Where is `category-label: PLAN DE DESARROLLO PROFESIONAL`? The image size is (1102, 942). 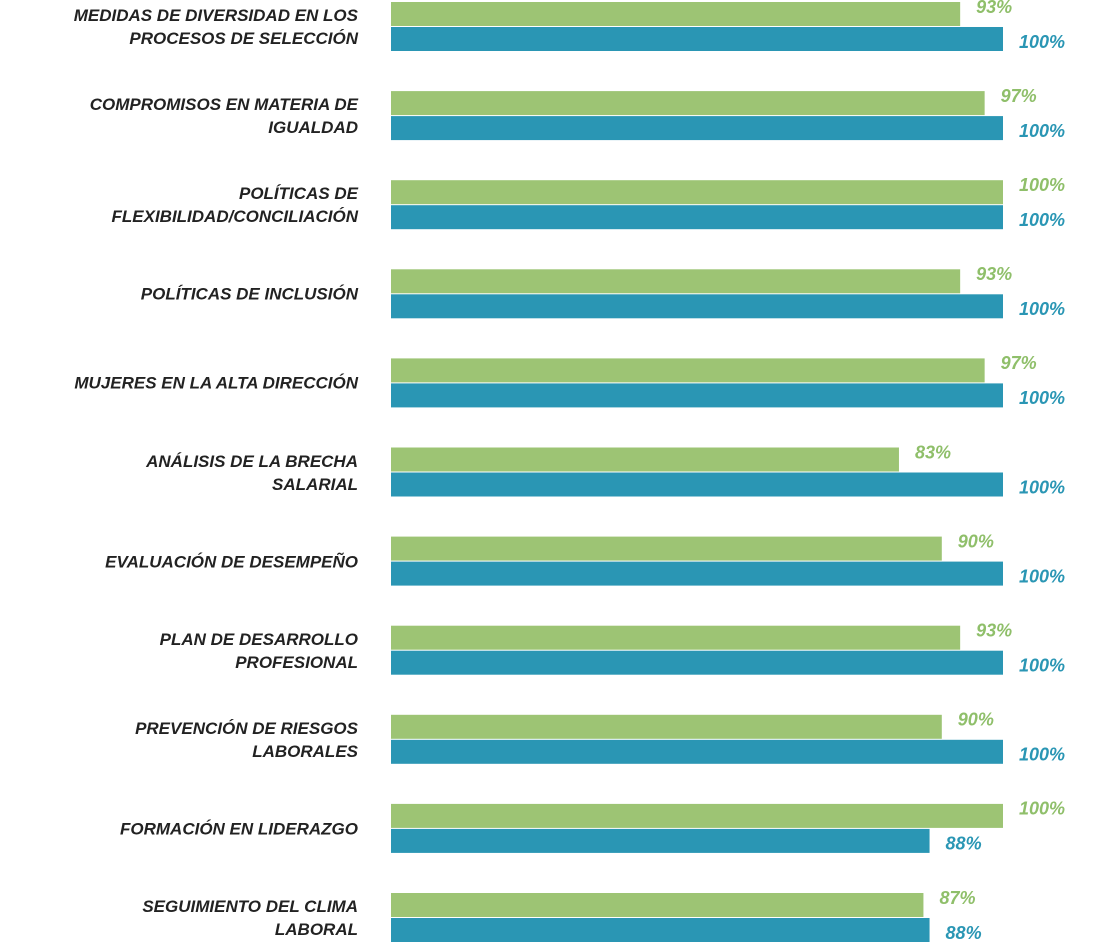 category-label: PLAN DE DESARROLLO PROFESIONAL is located at coordinates (258, 650).